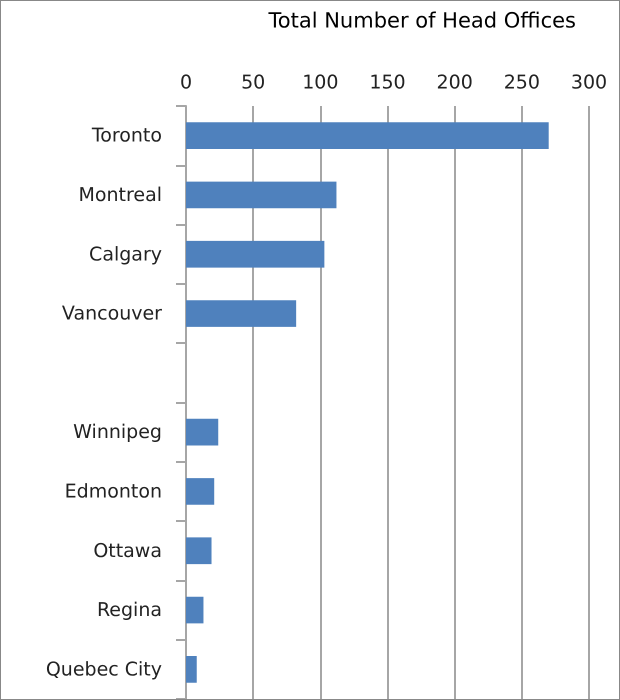 The image size is (620, 700). What do you see at coordinates (129, 610) in the screenshot?
I see `y-tick-label: Regina` at bounding box center [129, 610].